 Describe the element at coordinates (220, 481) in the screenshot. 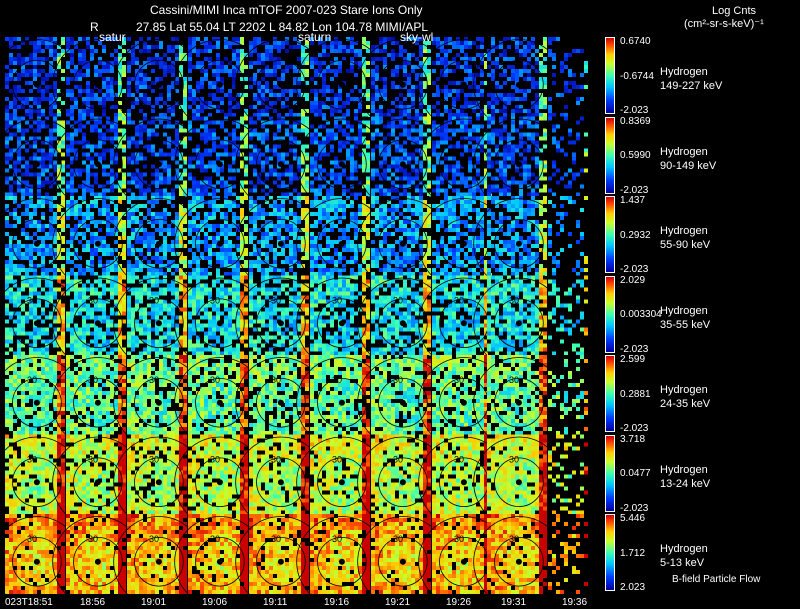

I see `panel-r5-c3` at that location.